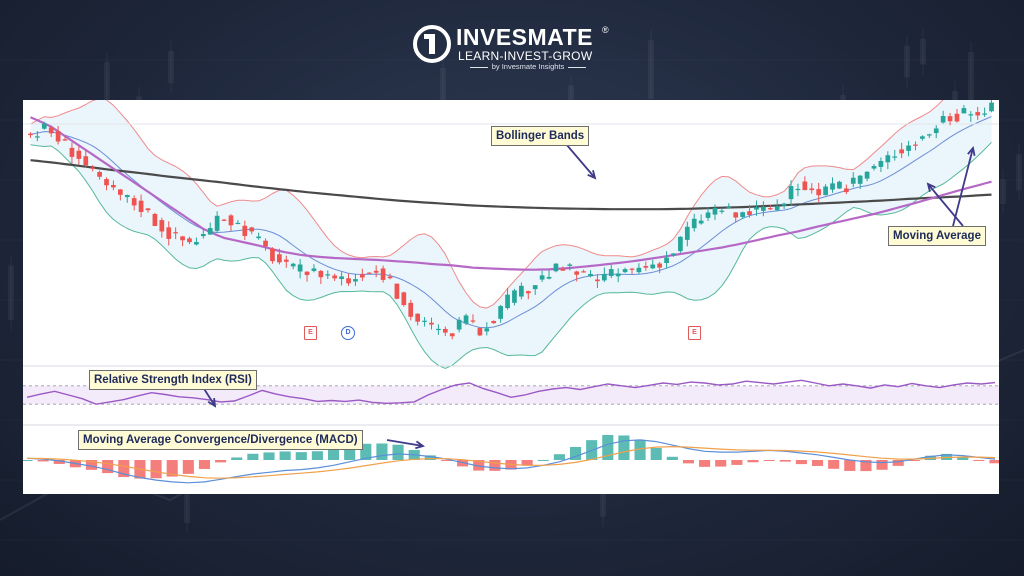 The height and width of the screenshot is (576, 1024). What do you see at coordinates (528, 66) in the screenshot?
I see `brand-byline: by Invesmate Insights` at bounding box center [528, 66].